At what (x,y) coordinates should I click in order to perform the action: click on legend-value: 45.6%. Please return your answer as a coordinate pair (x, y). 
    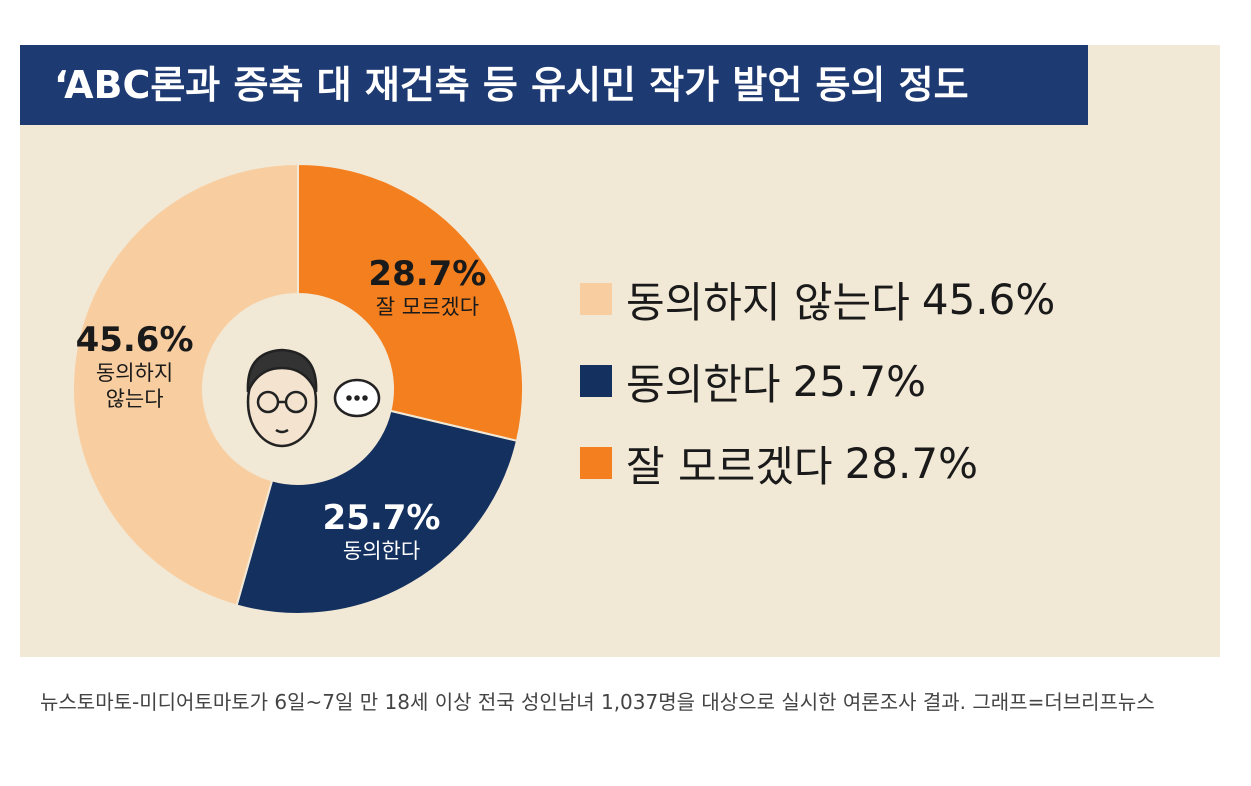
    Looking at the image, I should click on (988, 299).